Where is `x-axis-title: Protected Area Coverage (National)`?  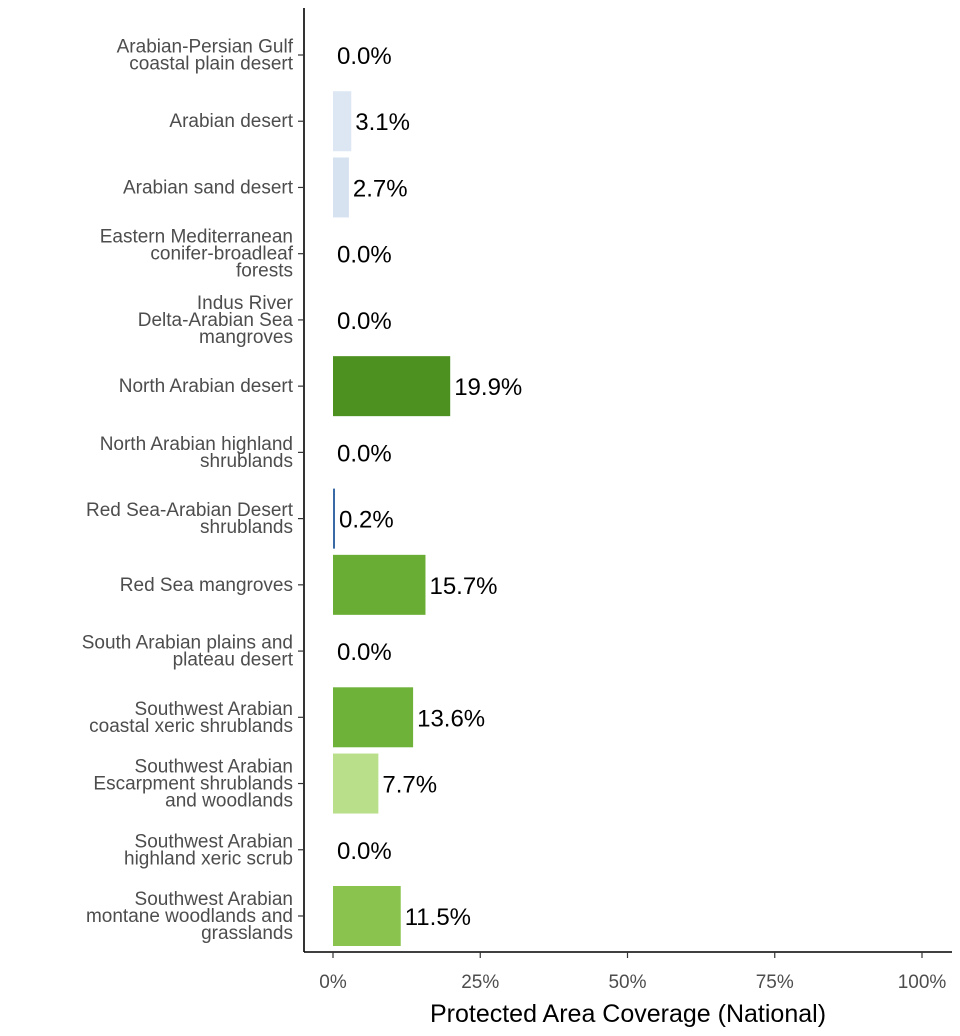 x-axis-title: Protected Area Coverage (National) is located at coordinates (628, 1014).